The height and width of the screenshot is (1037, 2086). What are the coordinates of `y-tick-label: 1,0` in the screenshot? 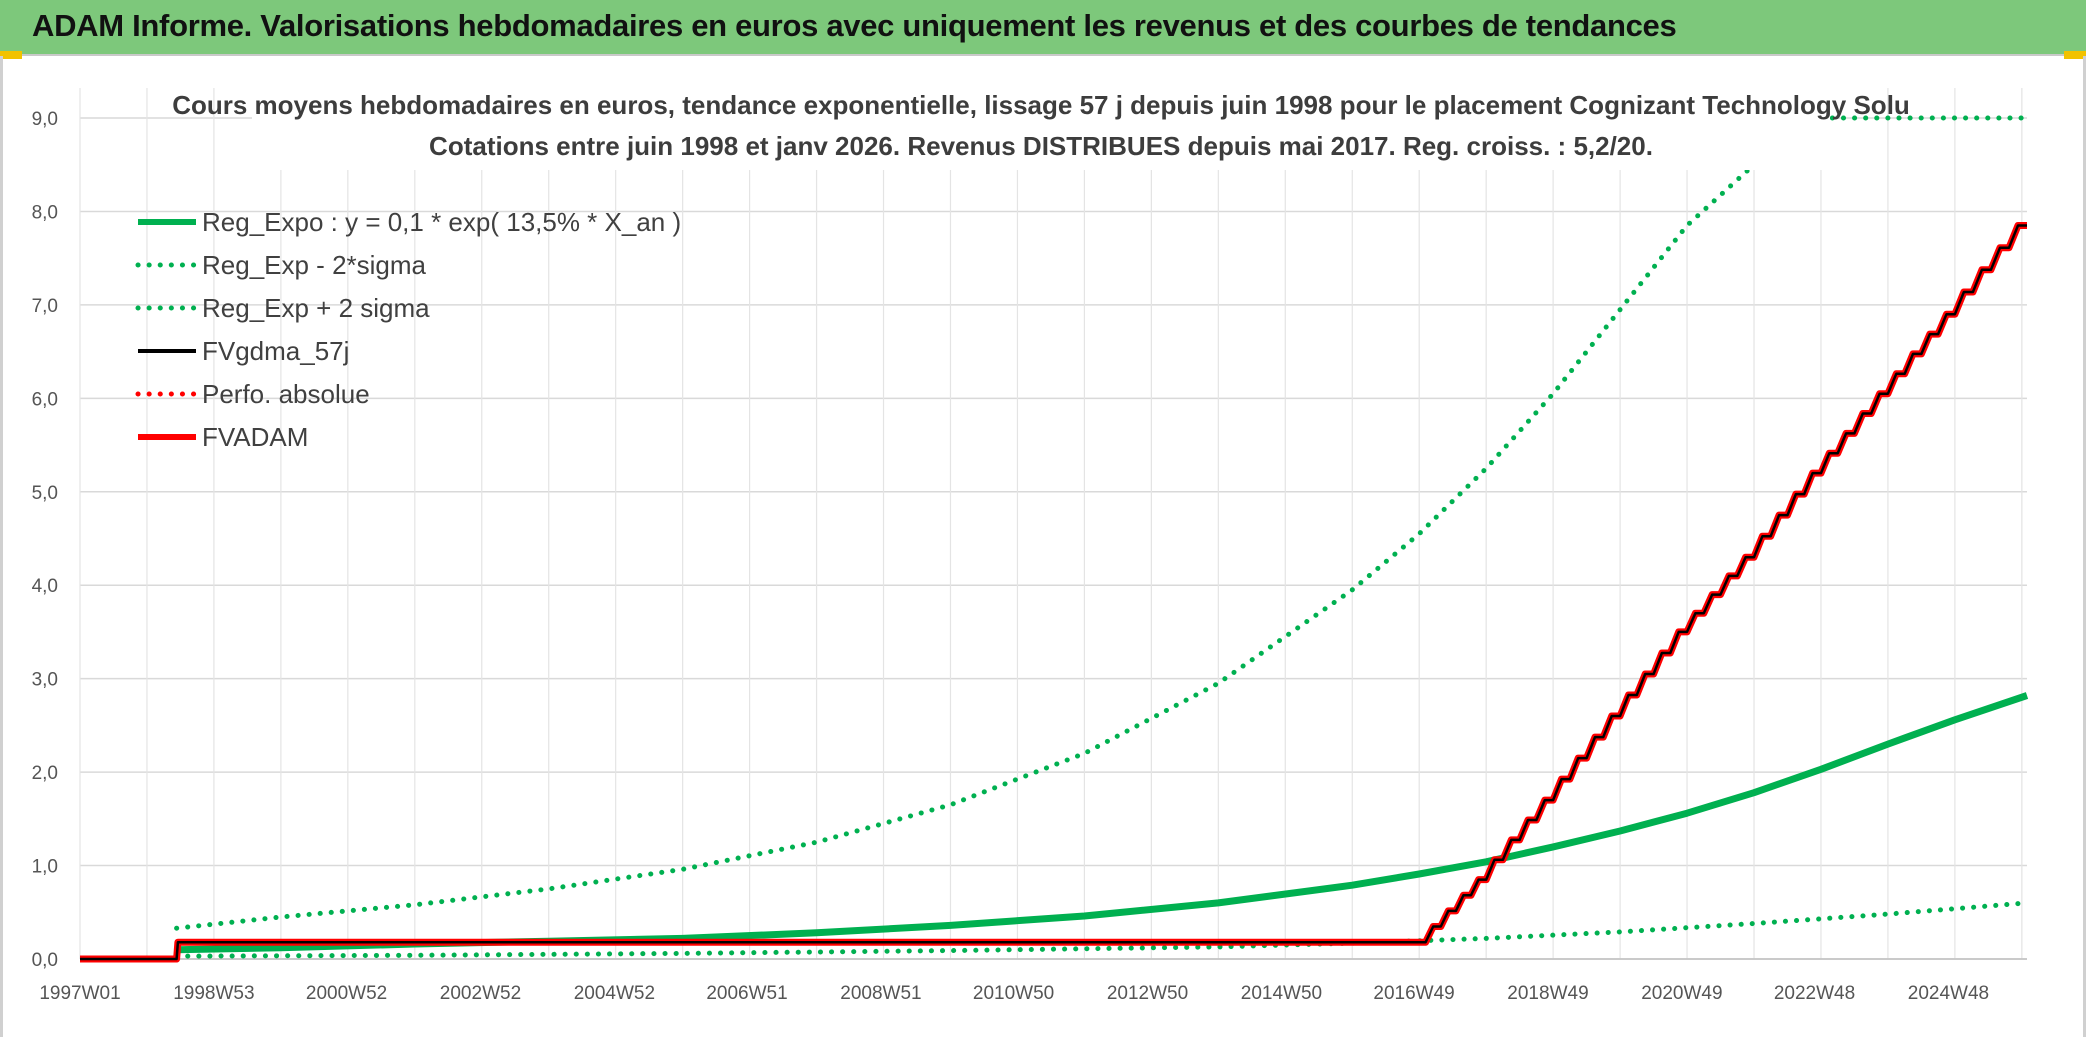 It's located at (45, 867).